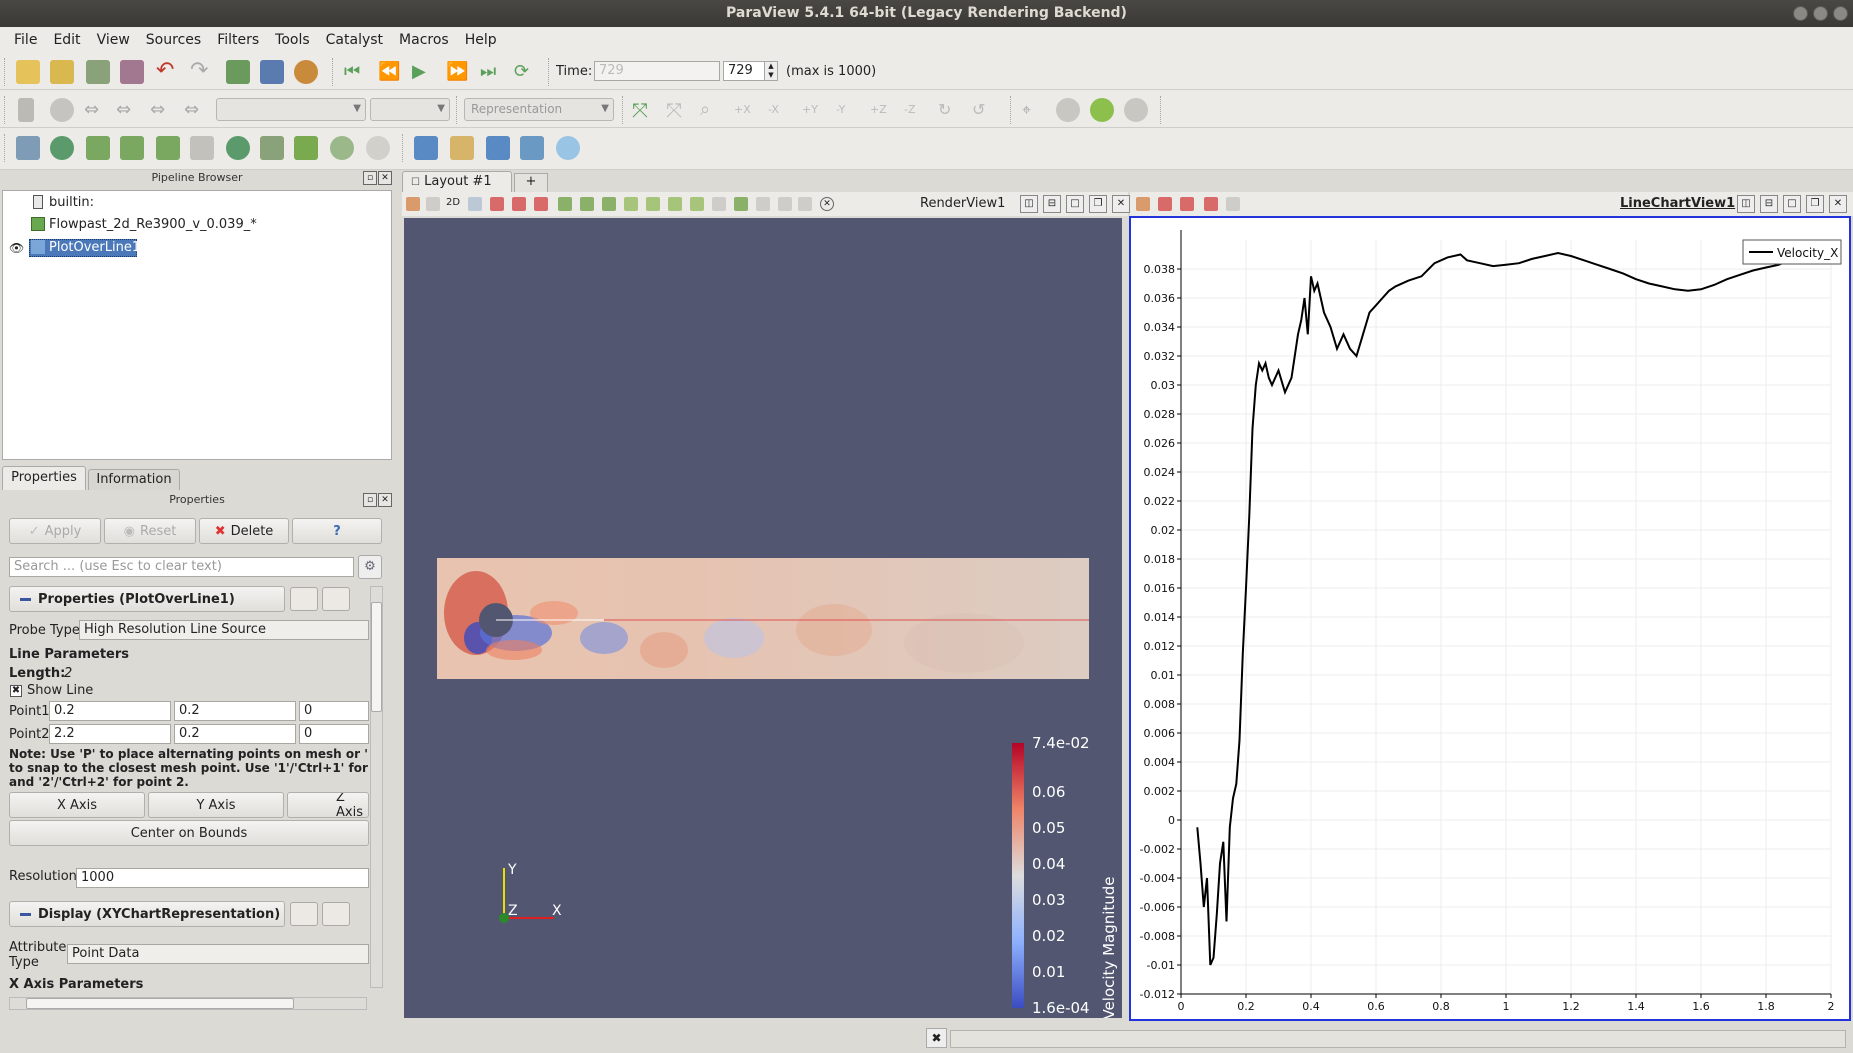 Image resolution: width=1853 pixels, height=1053 pixels. Describe the element at coordinates (565, 204) in the screenshot. I see `select-points-through-icon` at that location.